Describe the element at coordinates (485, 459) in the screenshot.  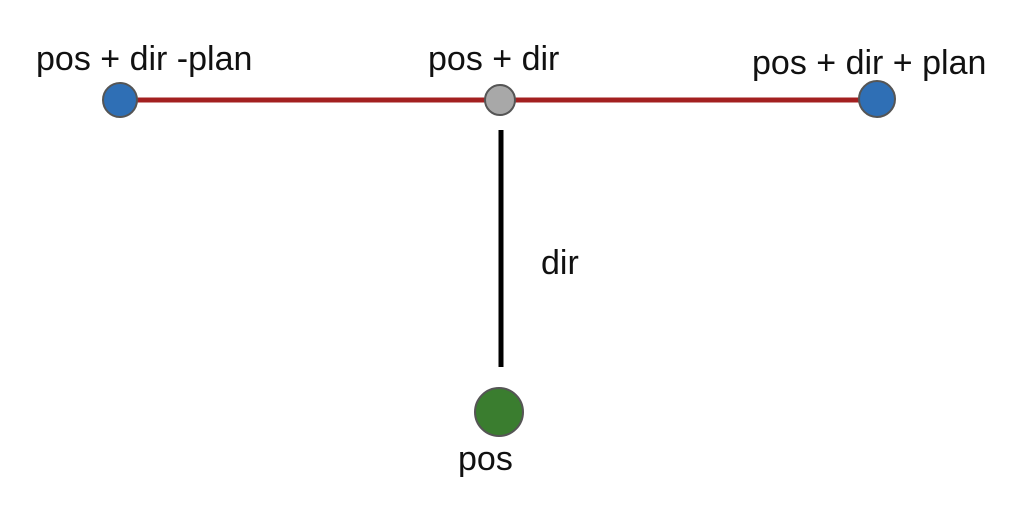
I see `label-pos: pos` at that location.